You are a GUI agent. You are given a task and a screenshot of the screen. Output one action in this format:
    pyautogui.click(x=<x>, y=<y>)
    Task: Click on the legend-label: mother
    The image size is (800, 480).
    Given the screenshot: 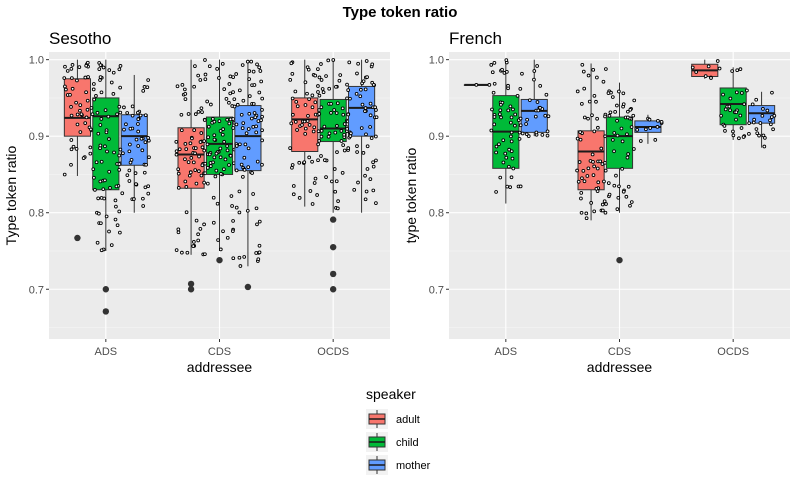 What is the action you would take?
    pyautogui.click(x=413, y=466)
    